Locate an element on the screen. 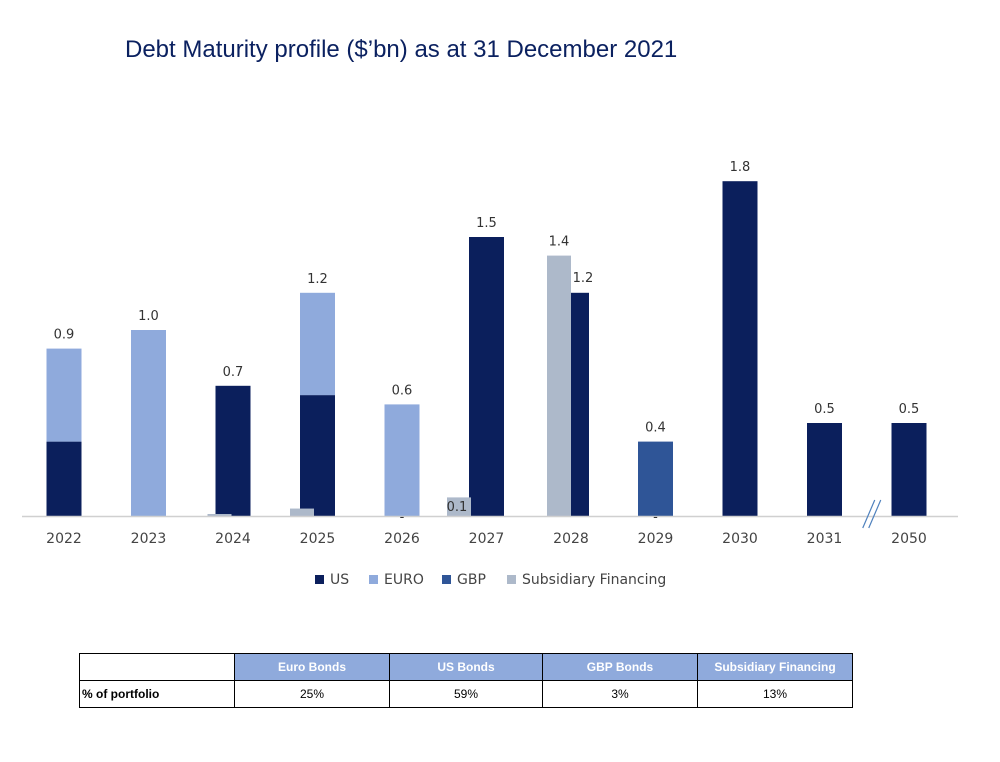 This screenshot has height=762, width=1000. x-tick-label-2050: 2050 is located at coordinates (909, 539).